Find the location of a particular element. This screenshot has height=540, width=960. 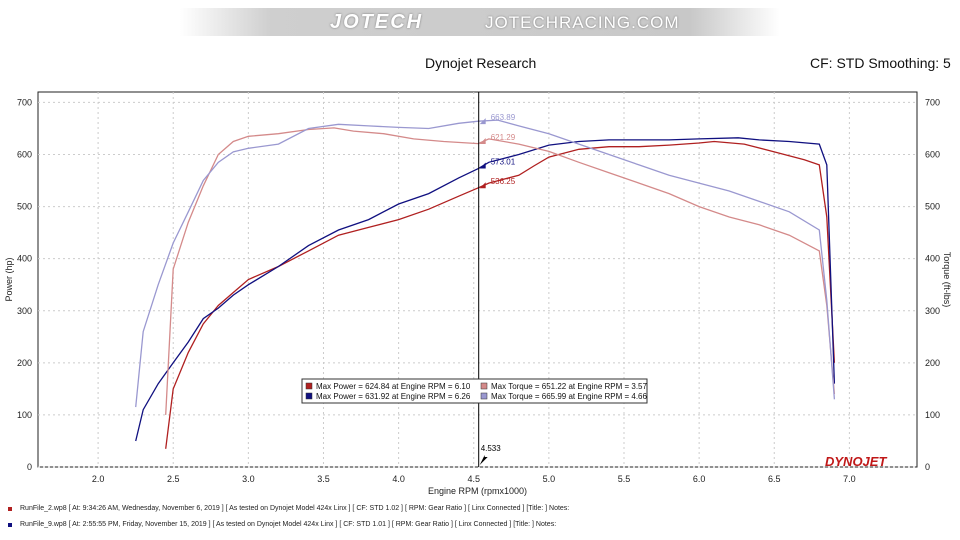

torque-run2-cursor-value: 663.89 is located at coordinates (503, 117).